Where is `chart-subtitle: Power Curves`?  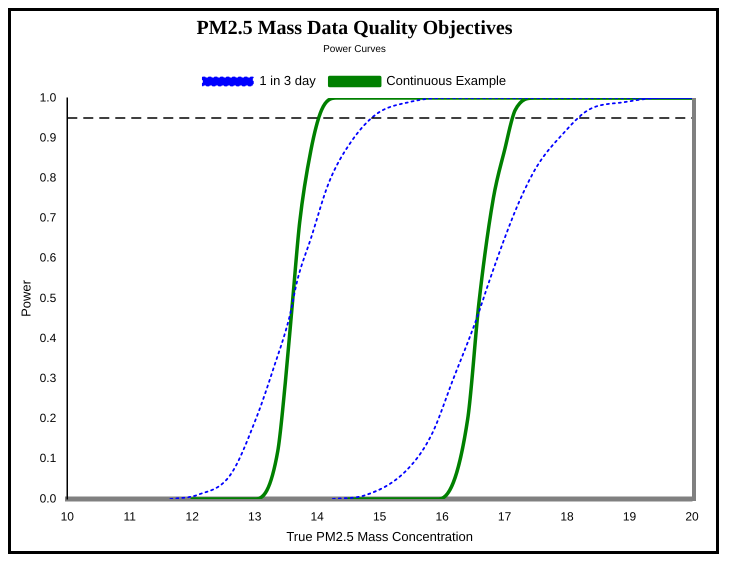
chart-subtitle: Power Curves is located at coordinates (354, 49).